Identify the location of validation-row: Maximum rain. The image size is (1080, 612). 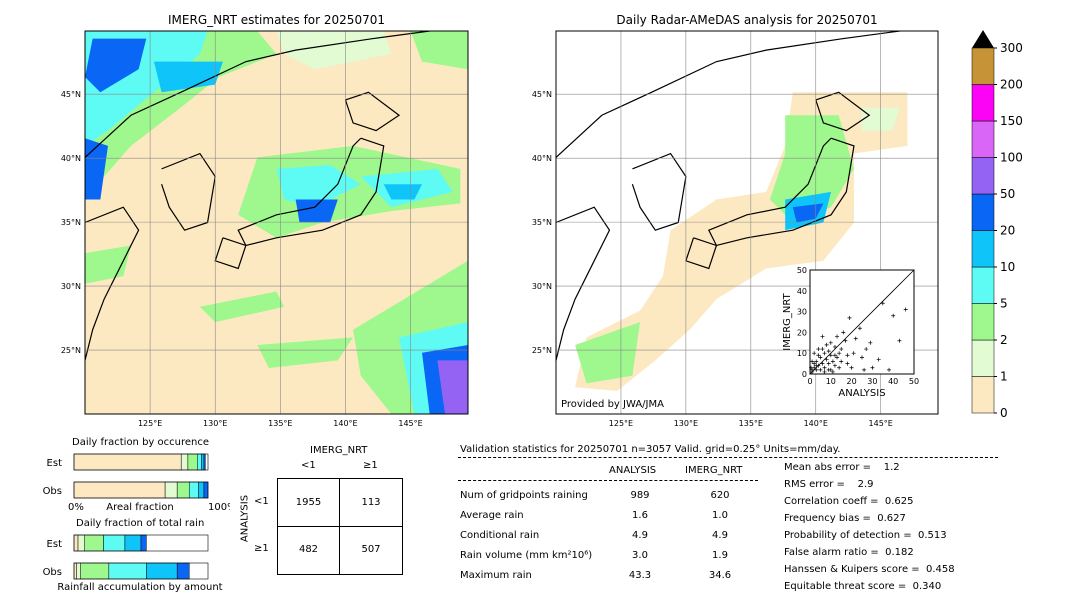
(496, 575).